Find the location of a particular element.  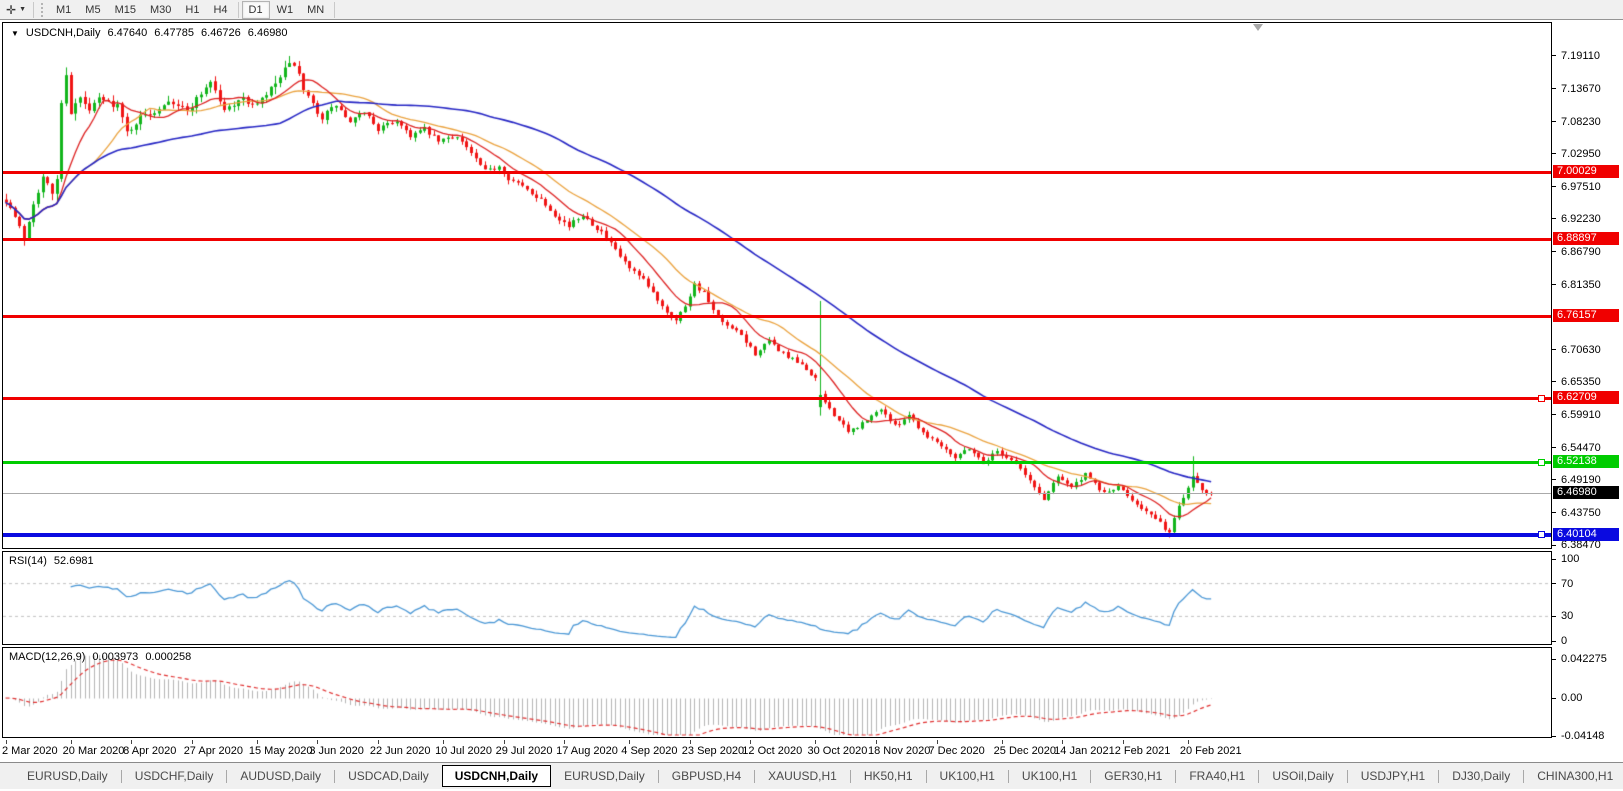

time-axis-label: 20 Feb 2021 is located at coordinates (1210, 751).